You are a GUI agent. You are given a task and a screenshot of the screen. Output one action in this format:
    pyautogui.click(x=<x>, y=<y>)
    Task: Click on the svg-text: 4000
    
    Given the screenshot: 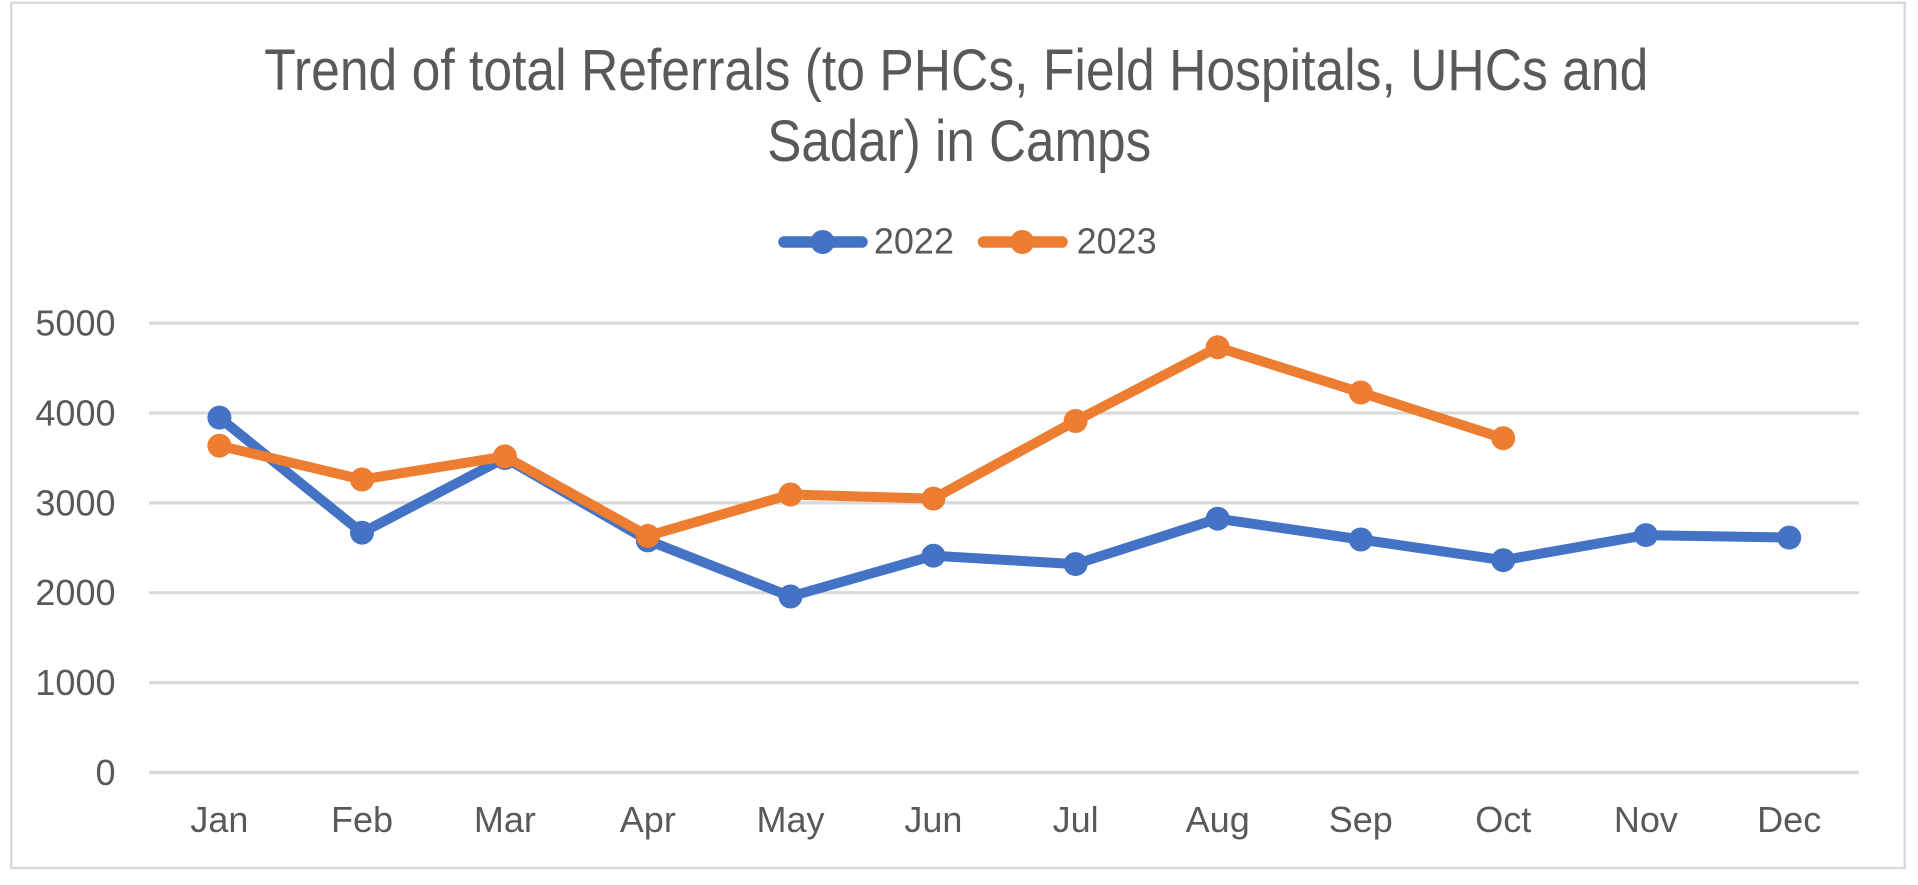 What is the action you would take?
    pyautogui.click(x=75, y=412)
    